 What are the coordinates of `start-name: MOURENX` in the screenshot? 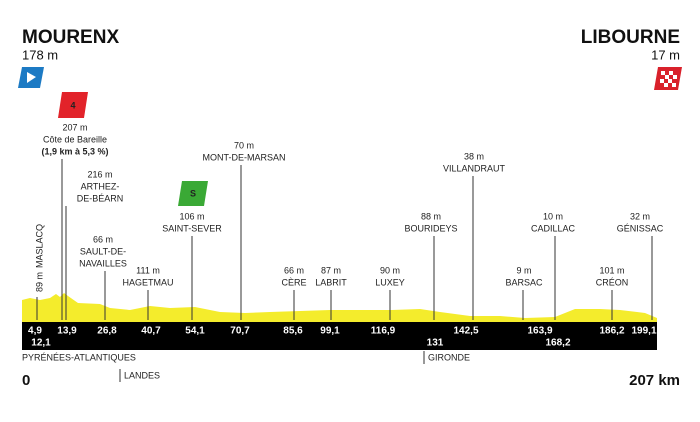 It's located at (70, 37).